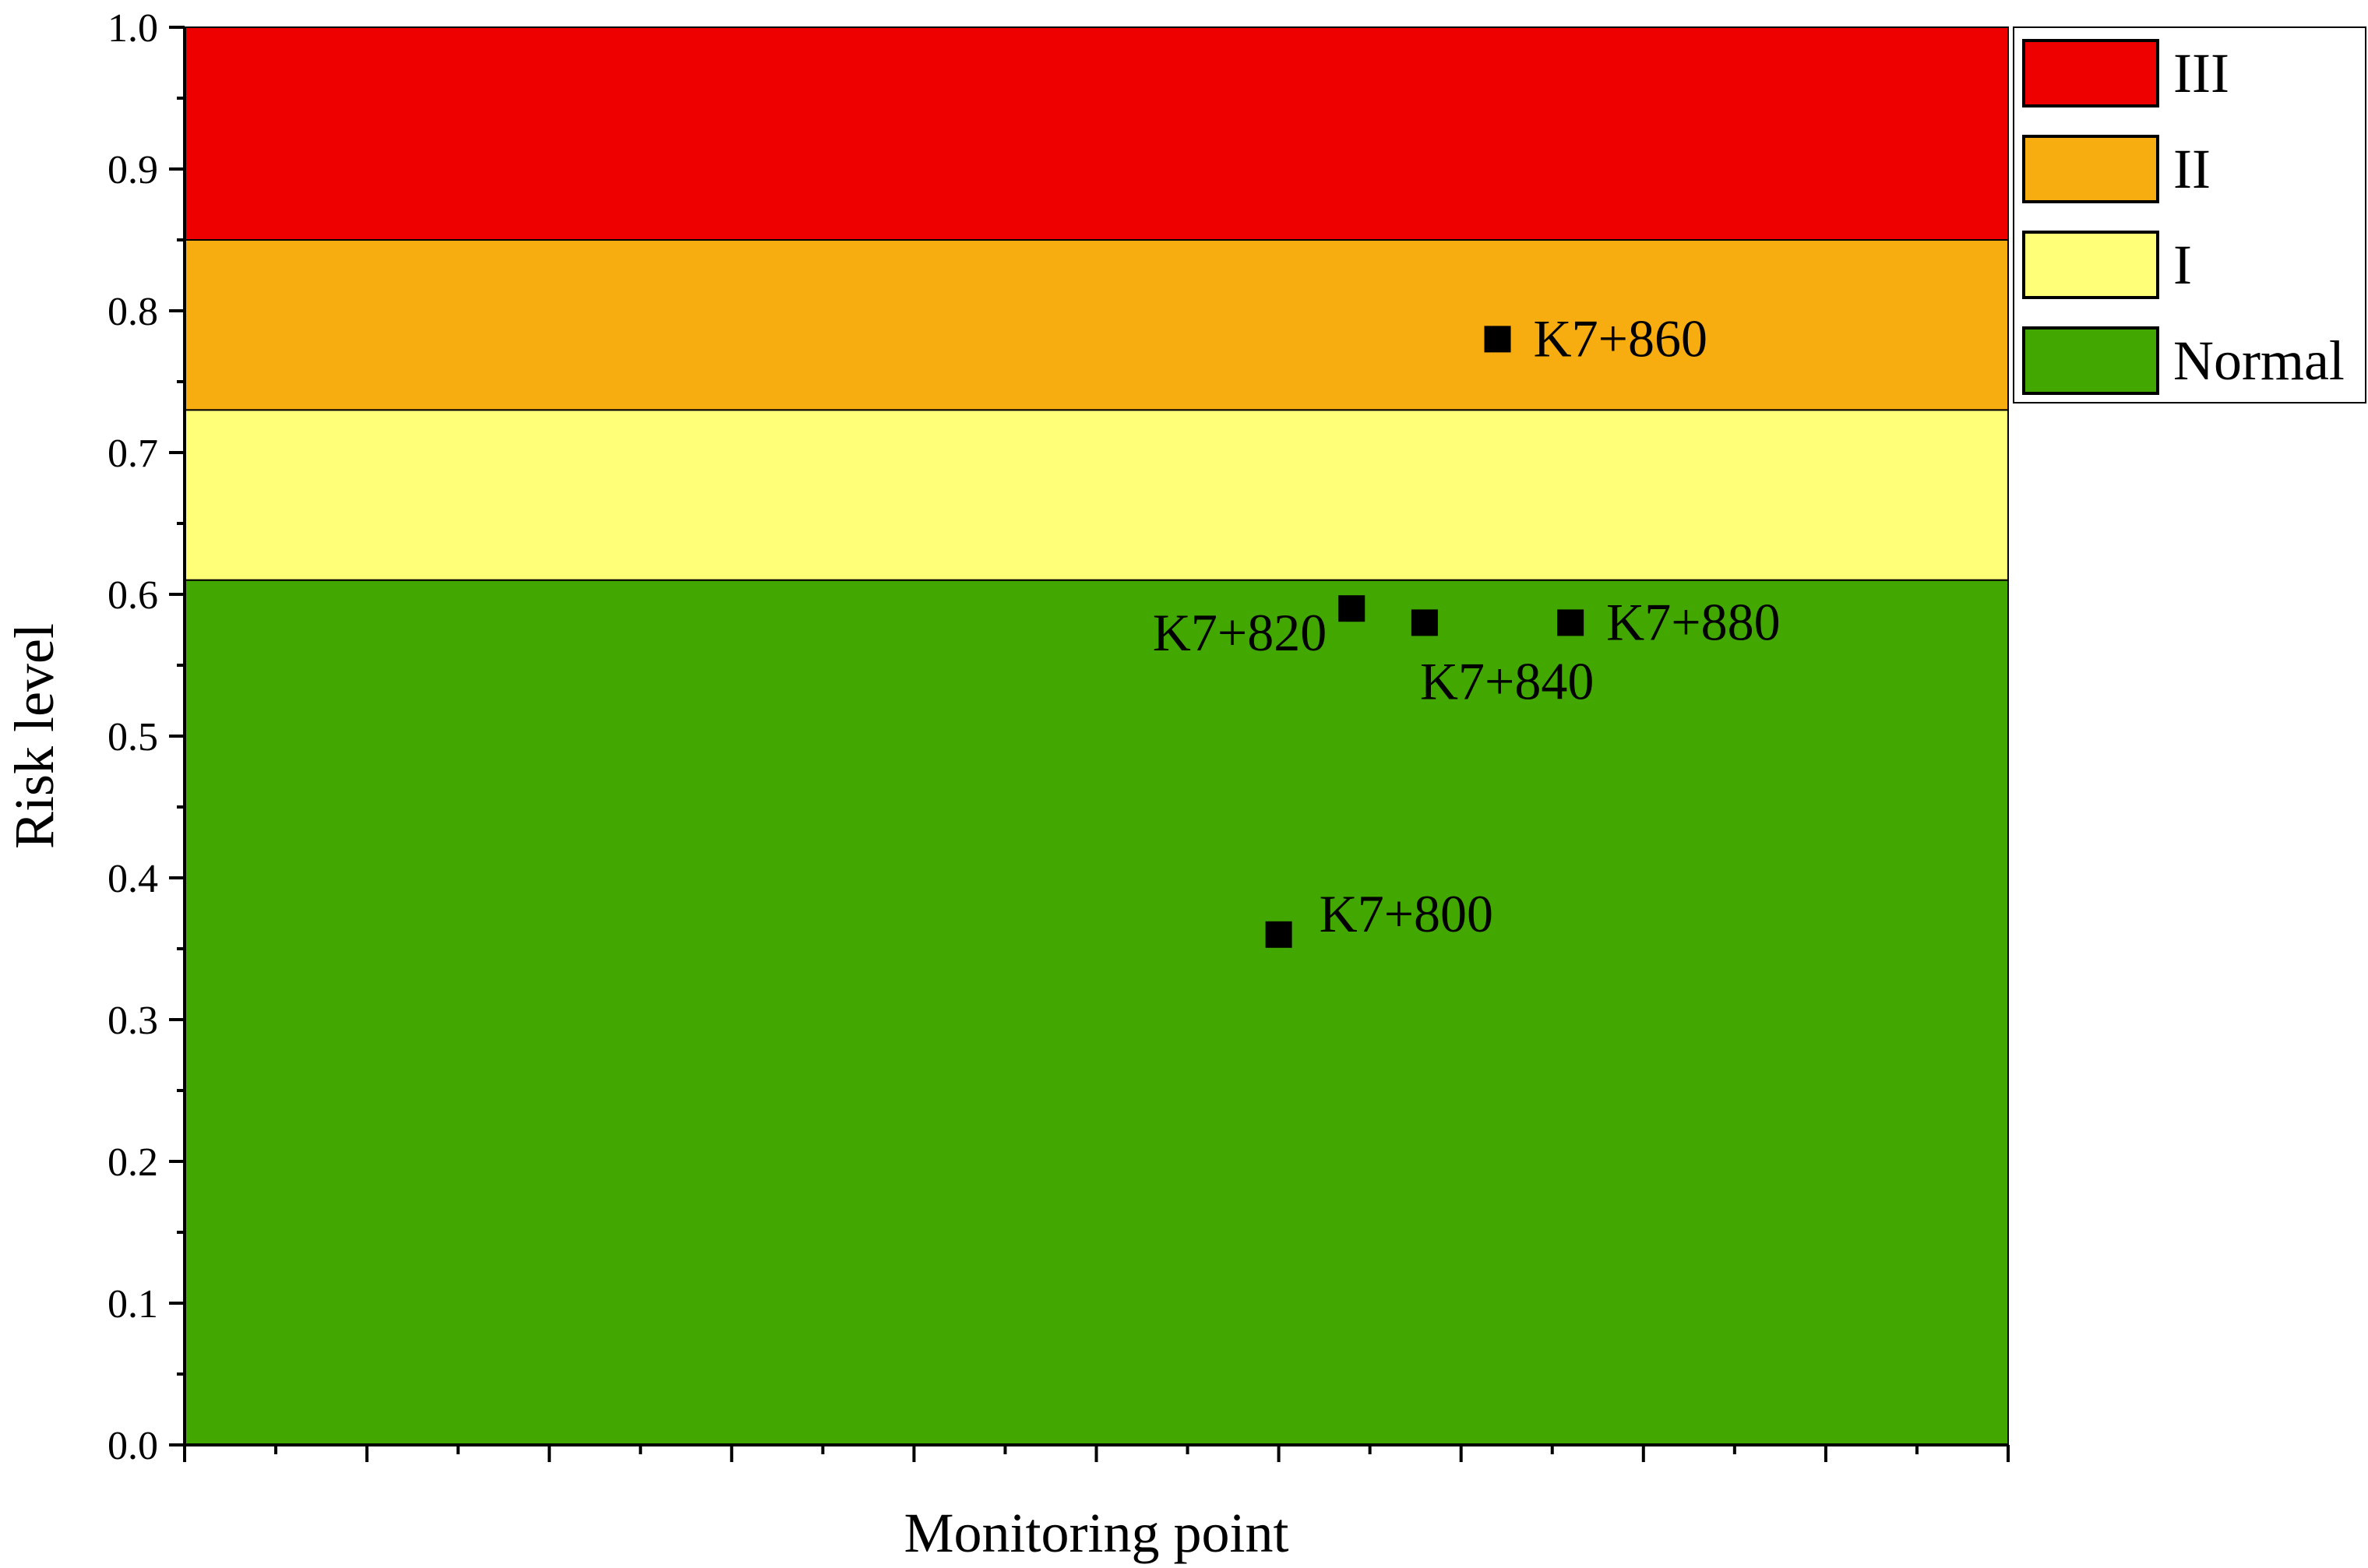 This screenshot has width=2368, height=1568. I want to click on data-label: K7+800, so click(1406, 913).